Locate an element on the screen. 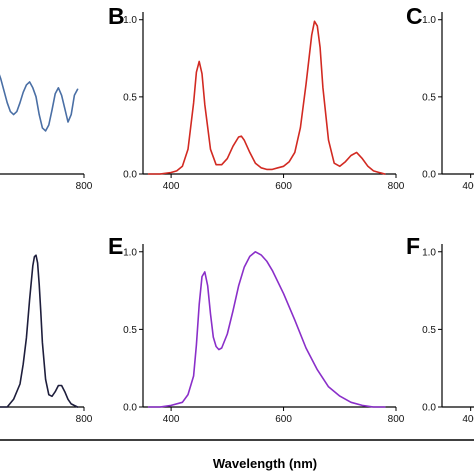  panel-e-x-tick-label: 600 is located at coordinates (283, 419).